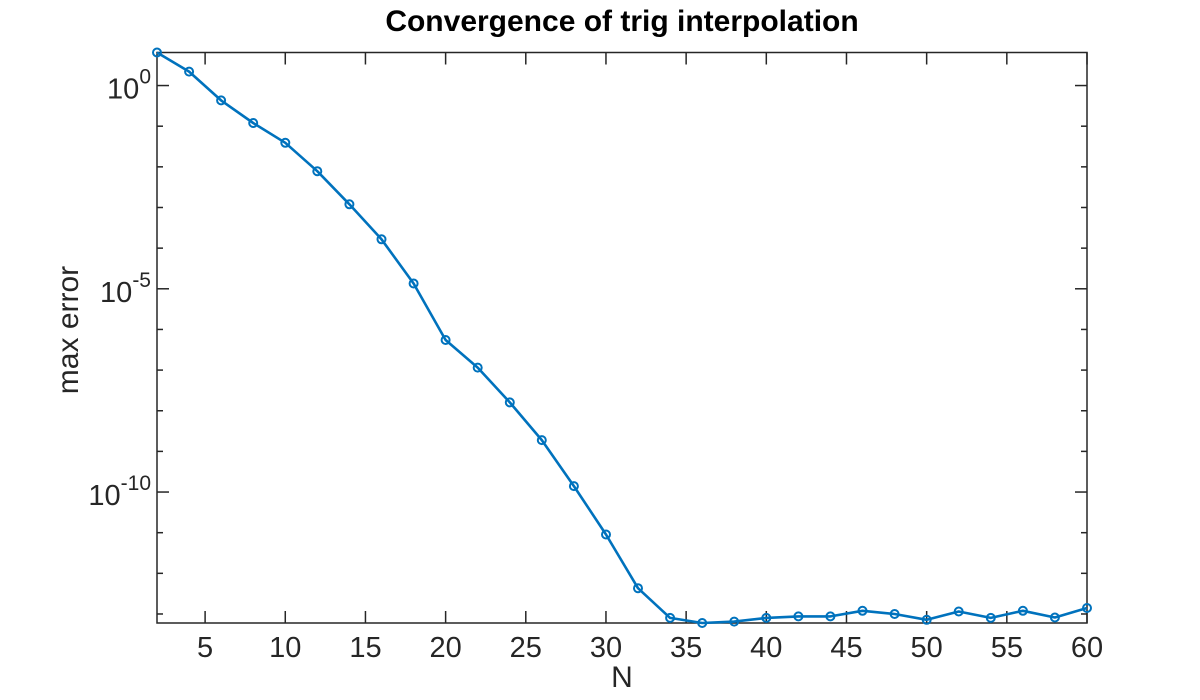  Describe the element at coordinates (285, 648) in the screenshot. I see `x-tick-label: 10` at that location.